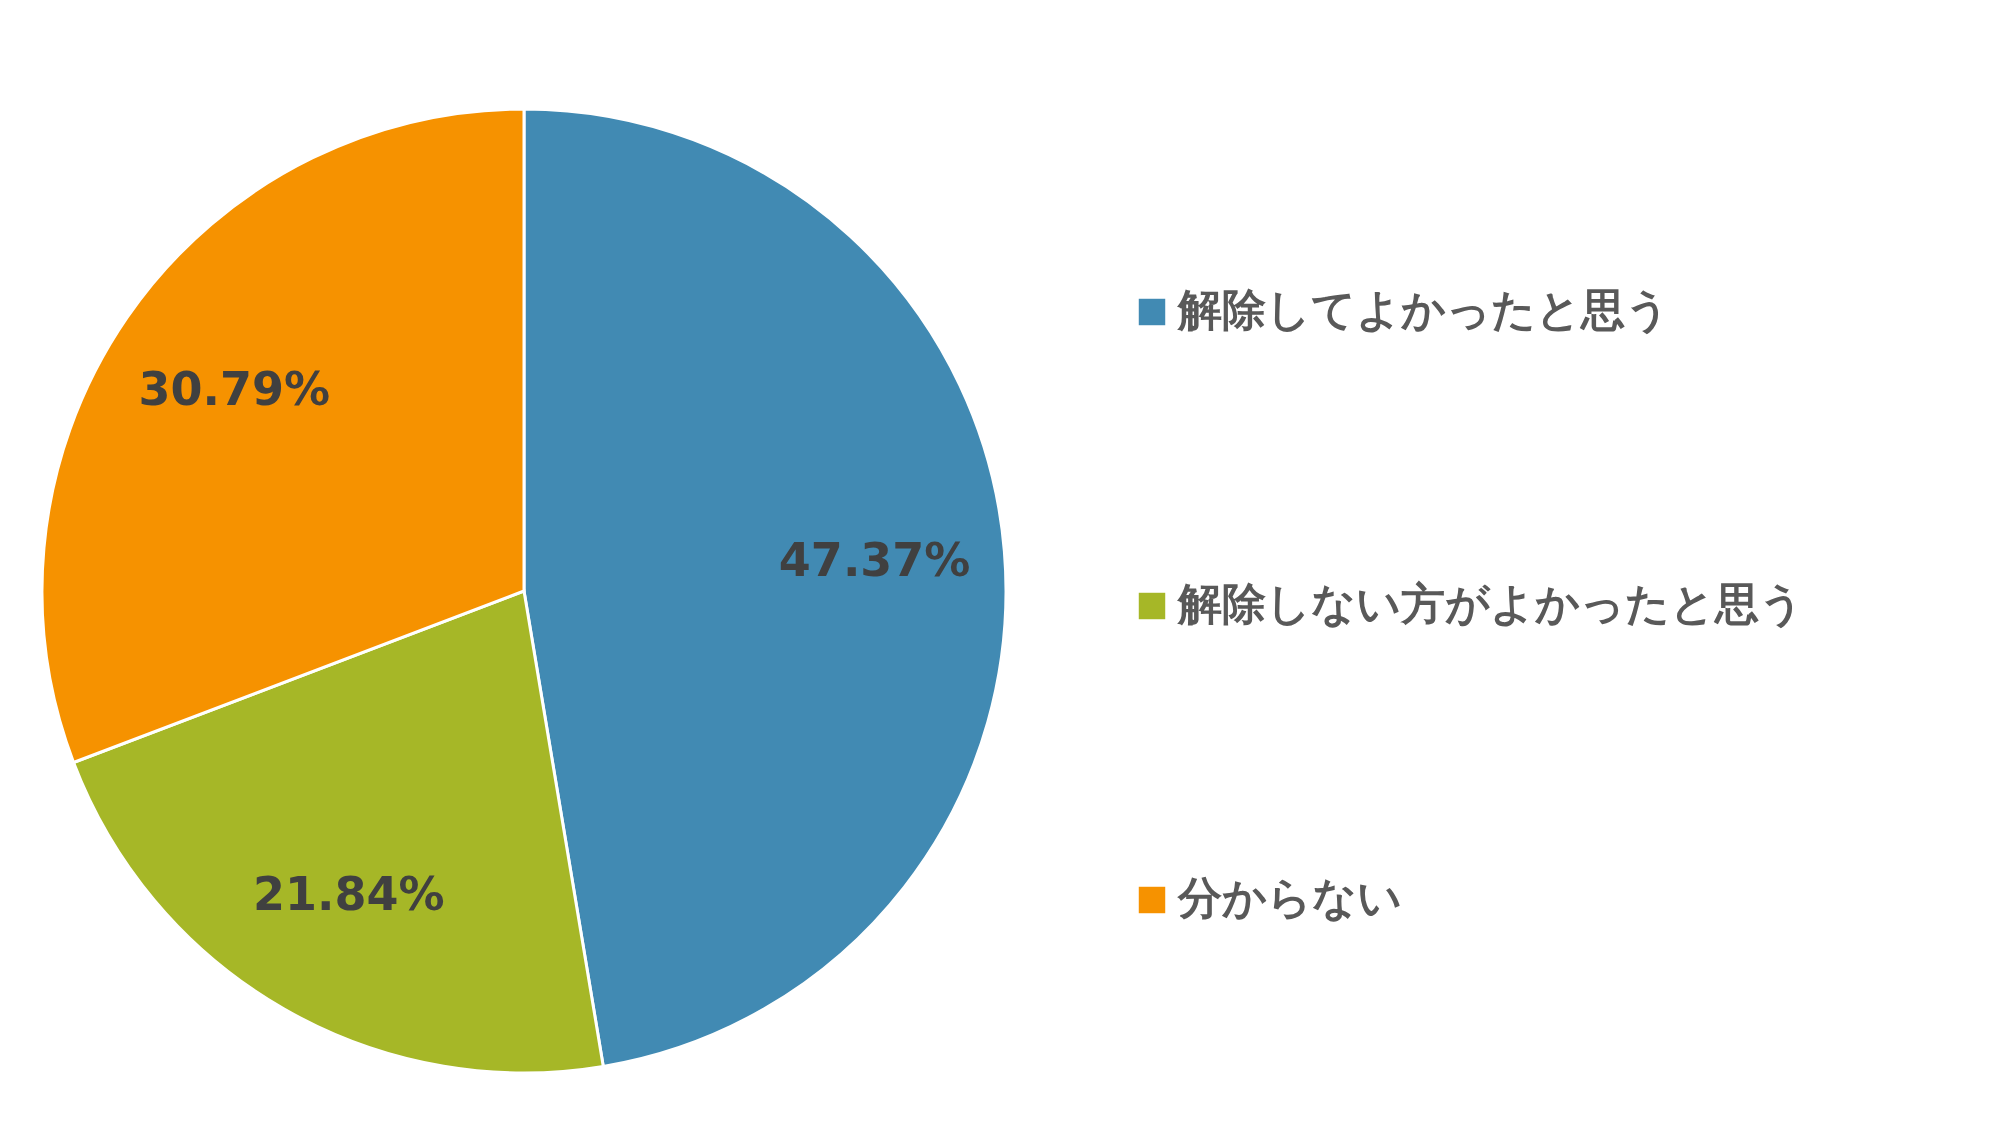  I want to click on legend-label: 解除しない方がよかったと思う, so click(1490, 603).